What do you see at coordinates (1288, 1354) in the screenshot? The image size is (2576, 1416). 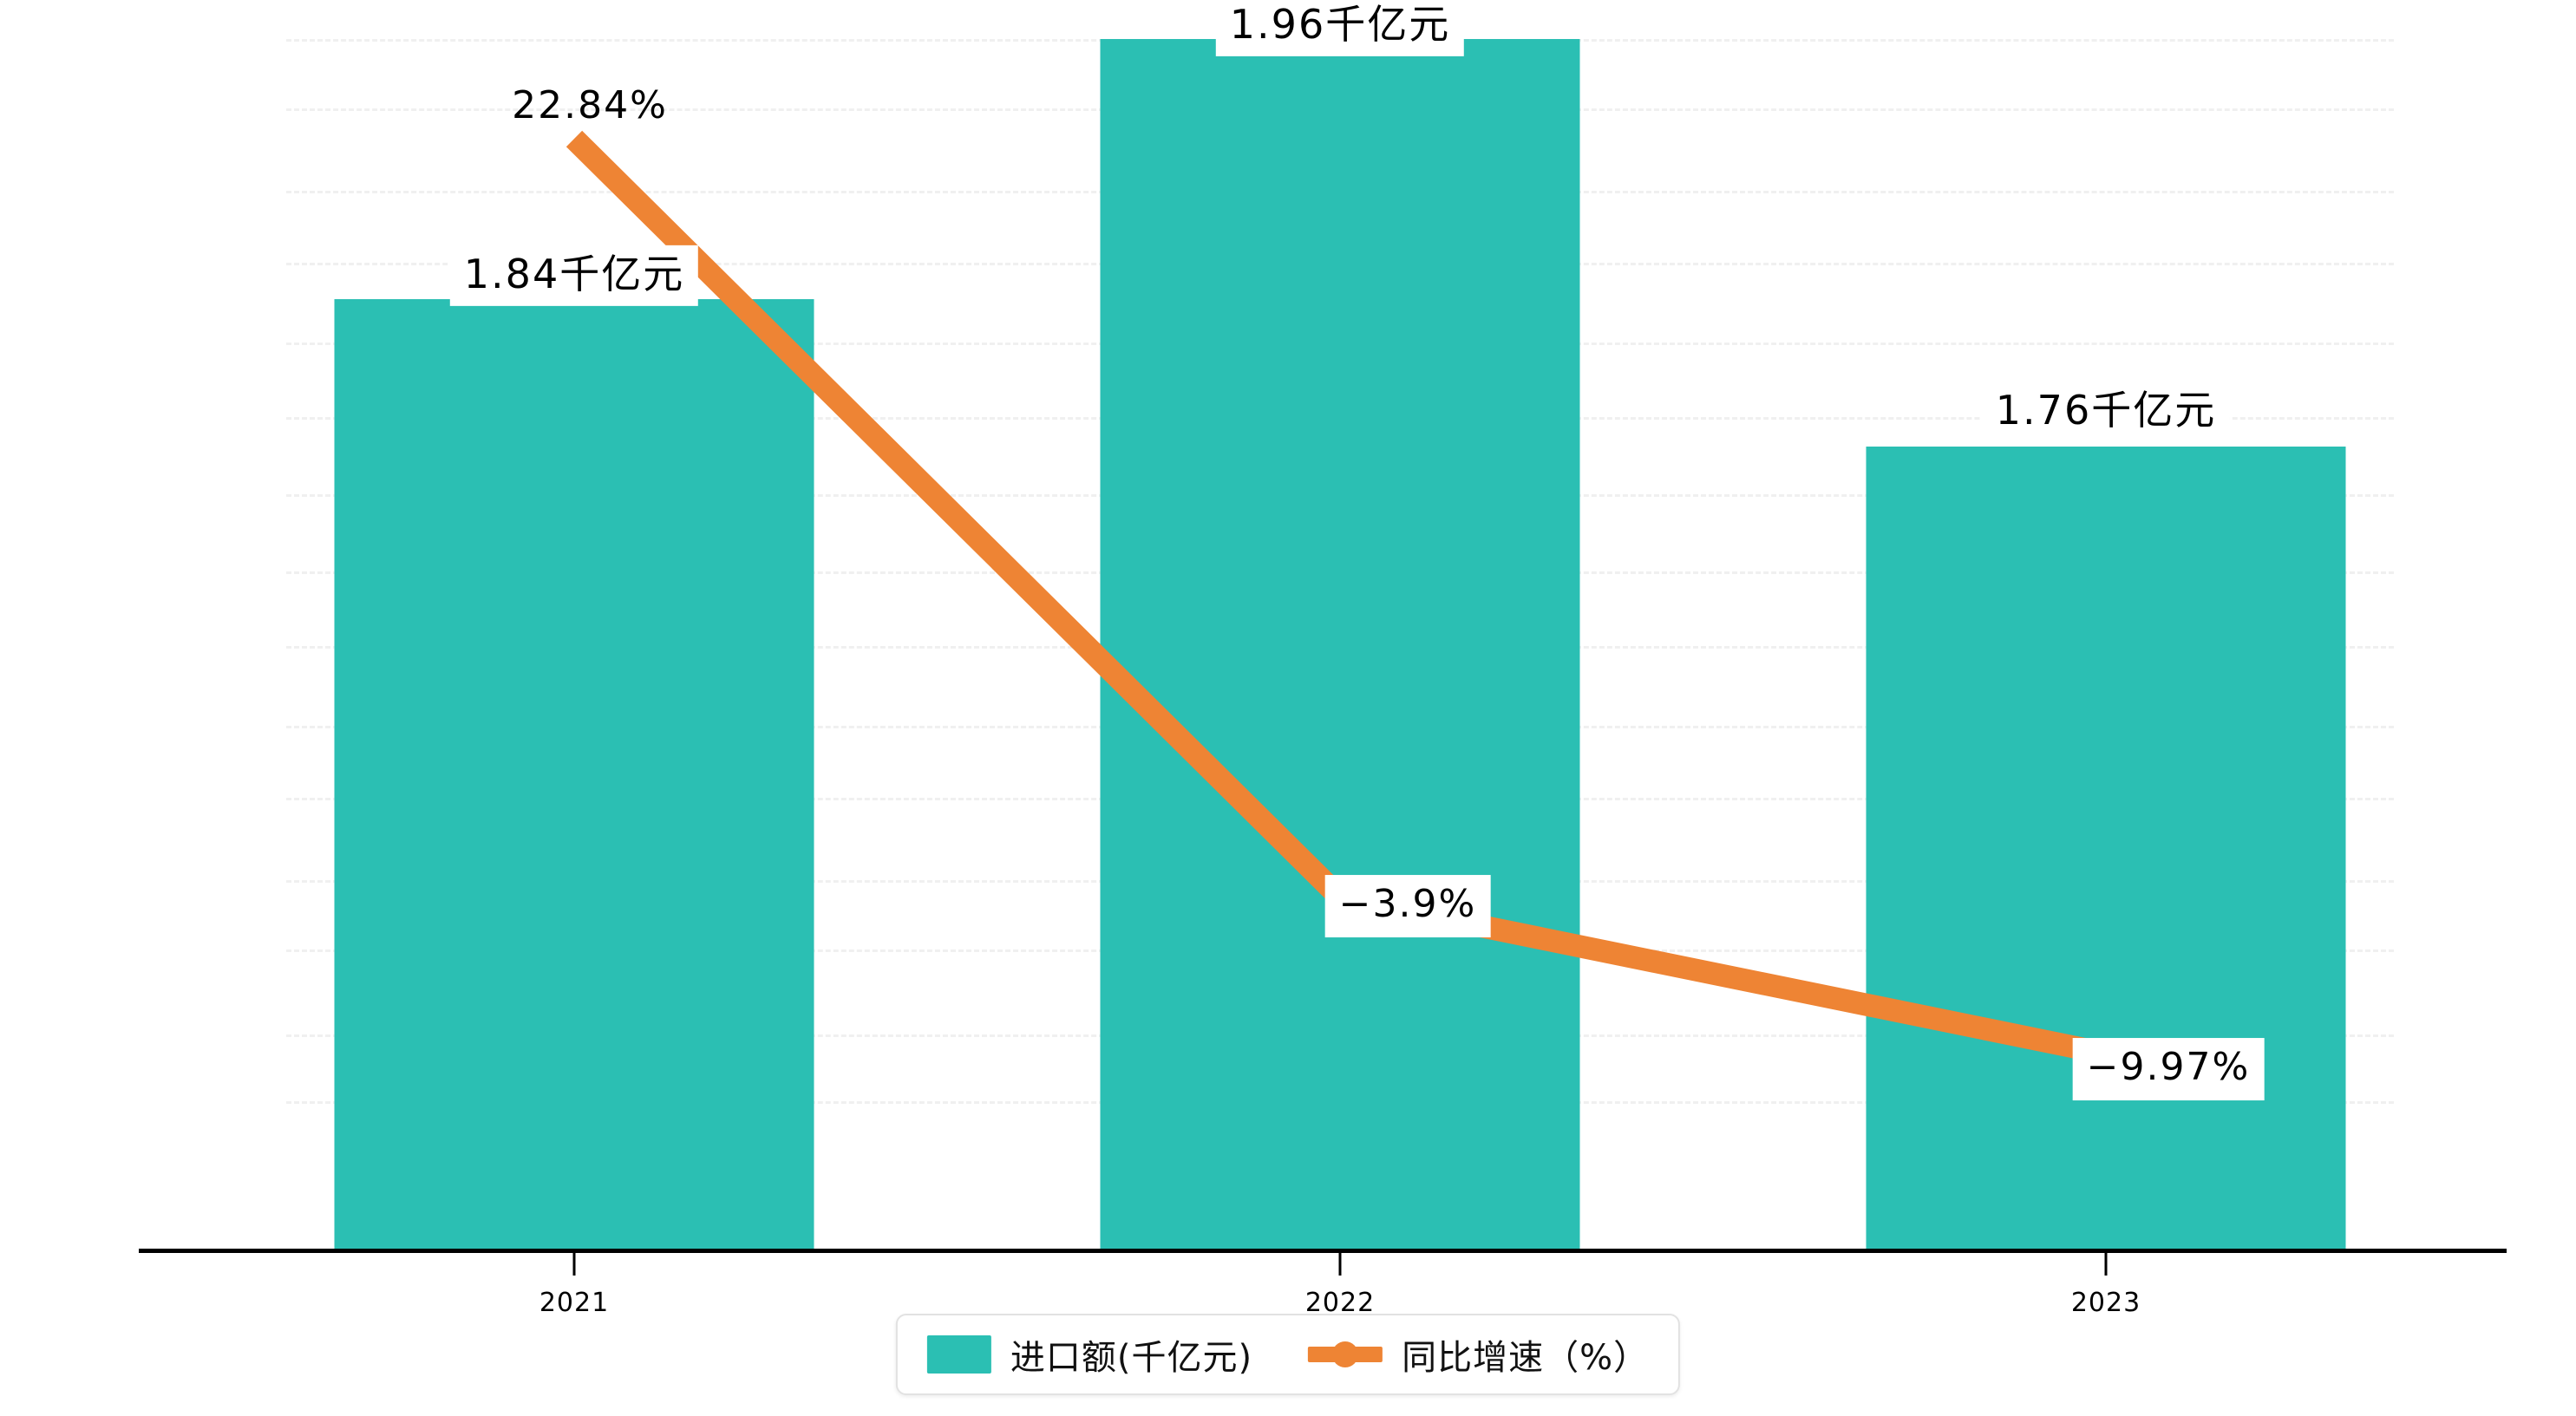 I see `chart-legend: 进口额(千亿元) 同比增速（%）` at bounding box center [1288, 1354].